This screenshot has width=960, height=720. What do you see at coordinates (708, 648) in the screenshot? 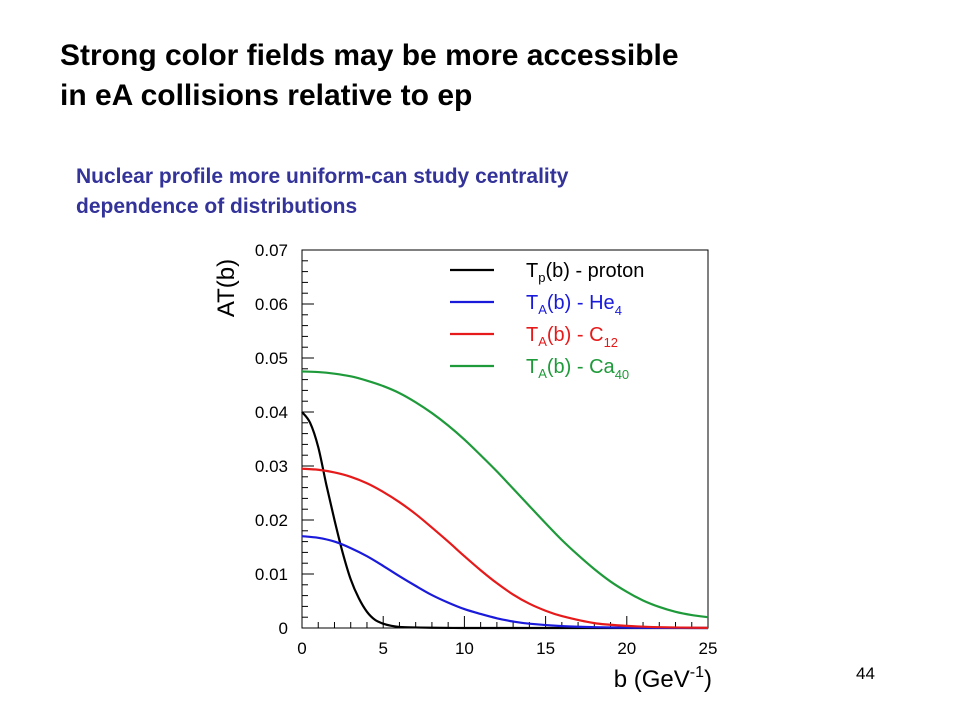
I see `x-tick-label: 25` at bounding box center [708, 648].